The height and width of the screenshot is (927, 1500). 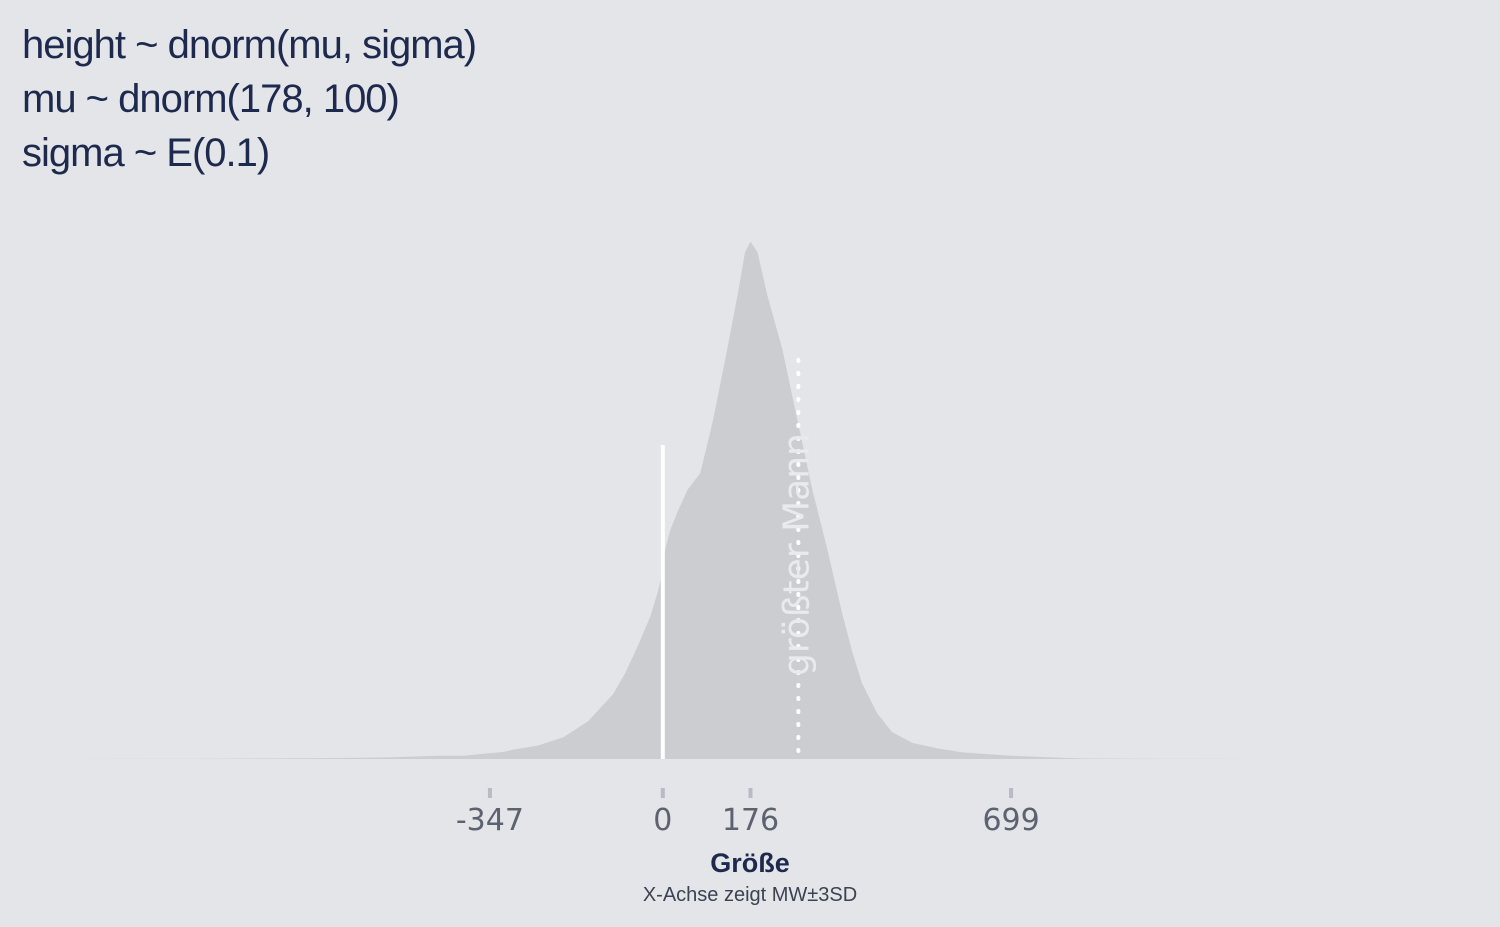 What do you see at coordinates (750, 820) in the screenshot?
I see `x-tick-label: 176` at bounding box center [750, 820].